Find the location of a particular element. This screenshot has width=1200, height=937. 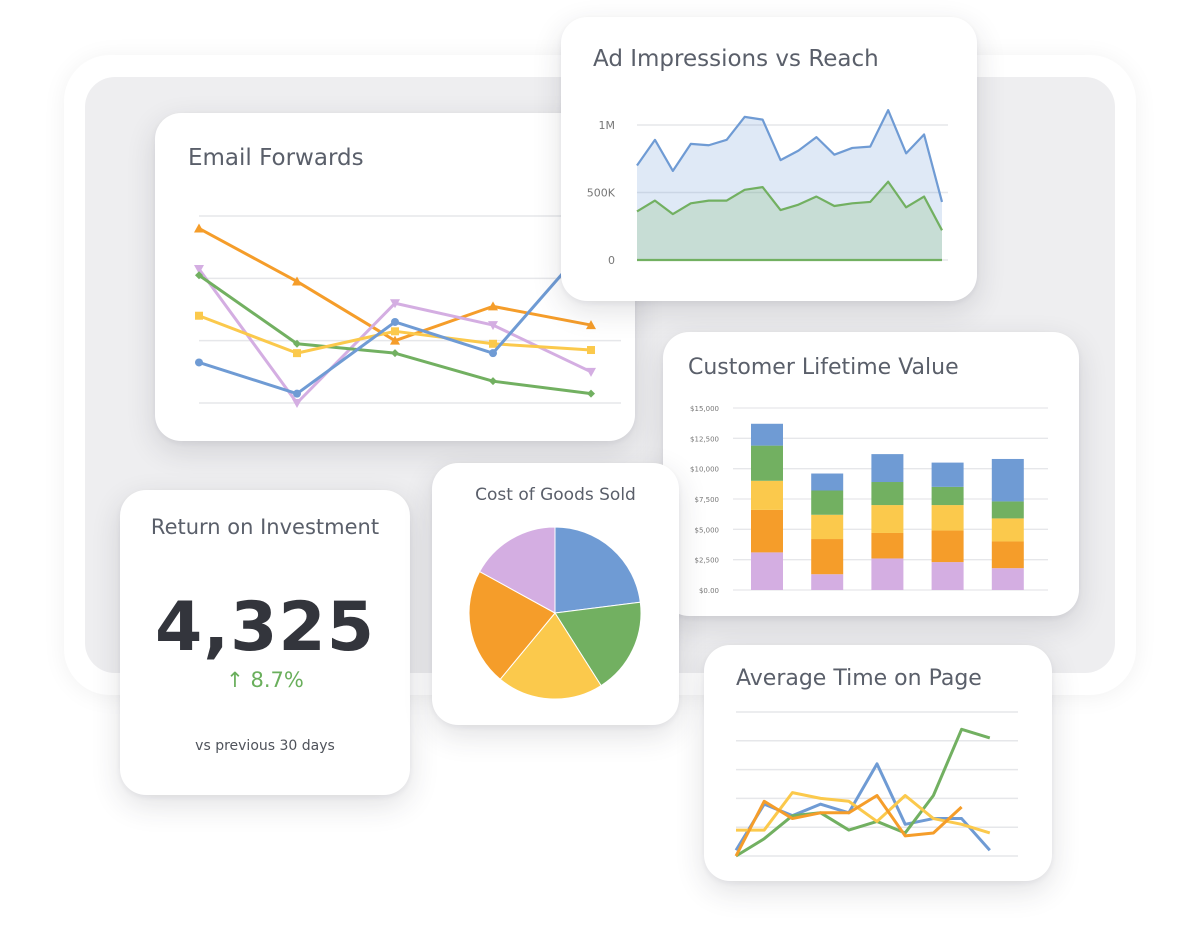

arrow-up-icon: ↑ is located at coordinates (235, 680).